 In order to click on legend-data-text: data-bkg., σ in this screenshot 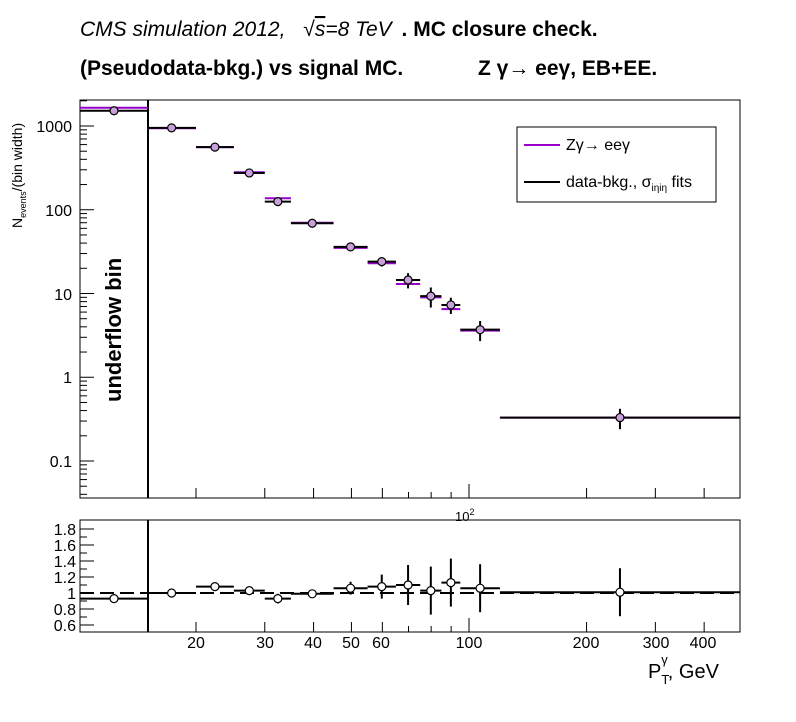, I will do `click(609, 182)`.